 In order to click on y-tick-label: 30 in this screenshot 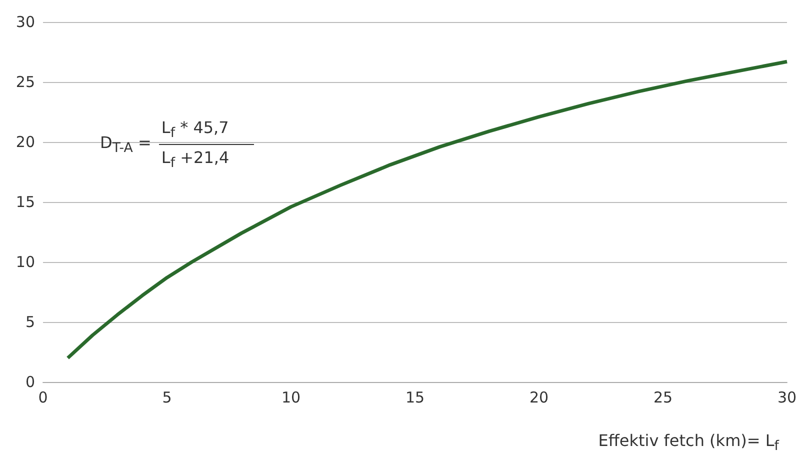, I will do `click(25, 22)`.